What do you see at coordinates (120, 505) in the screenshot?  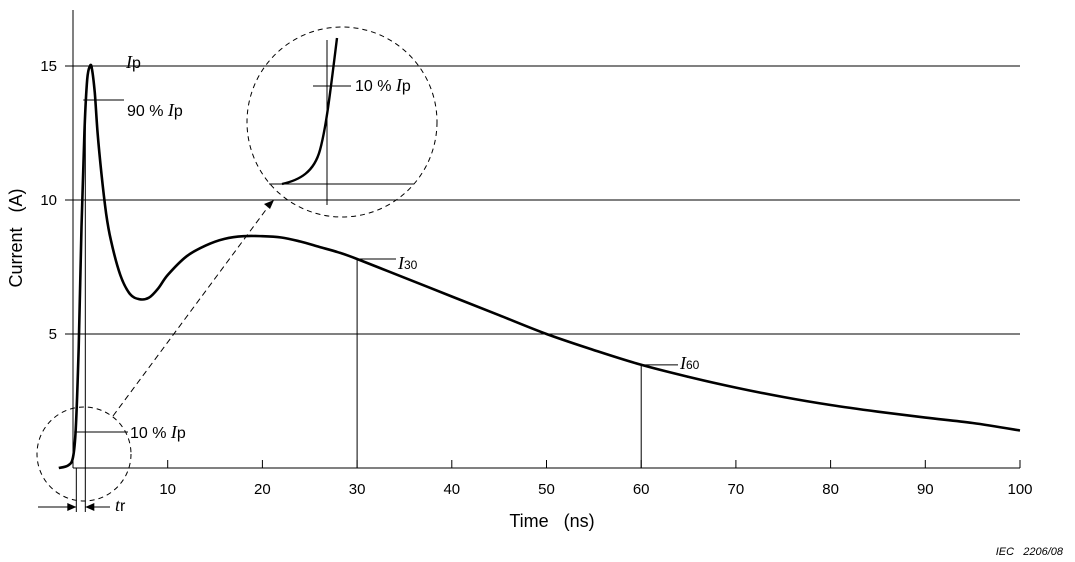 I see `tr-label: tr` at bounding box center [120, 505].